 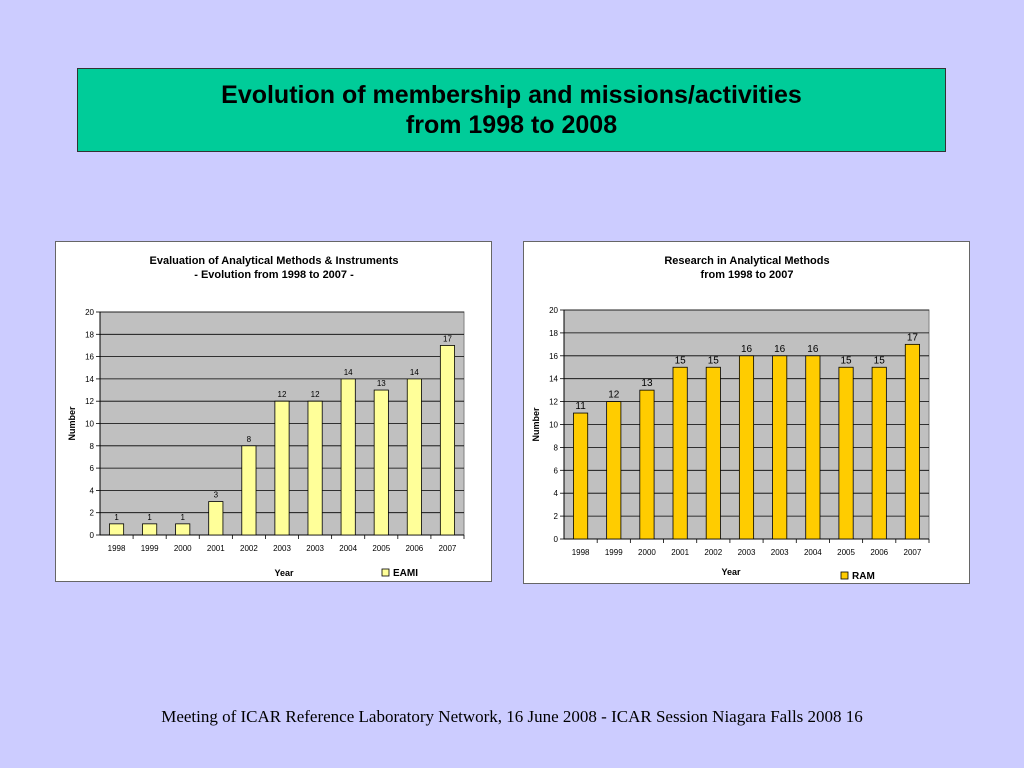 What do you see at coordinates (746, 261) in the screenshot?
I see `chart-title-line1: Research in Analytical Methods` at bounding box center [746, 261].